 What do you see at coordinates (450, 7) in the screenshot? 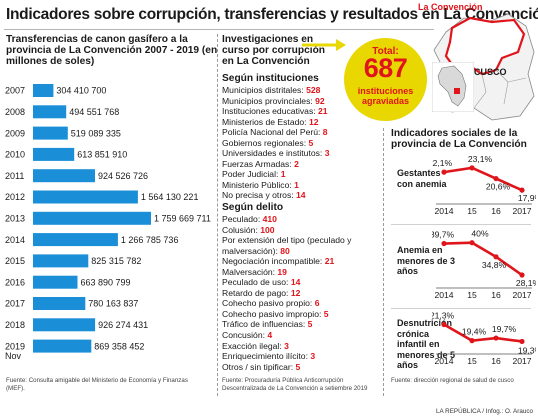
I see `map-region-label: La Convención` at bounding box center [450, 7].